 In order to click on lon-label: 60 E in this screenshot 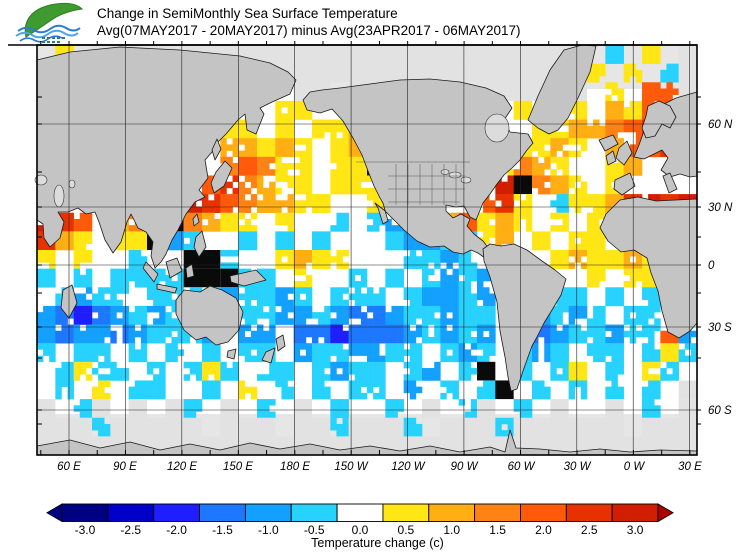, I will do `click(69, 467)`.